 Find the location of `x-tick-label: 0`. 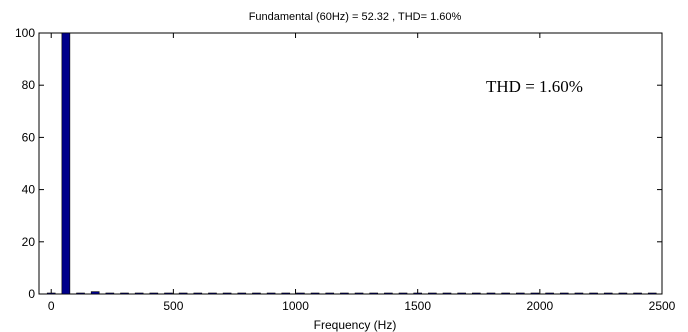

x-tick-label: 0 is located at coordinates (51, 306).